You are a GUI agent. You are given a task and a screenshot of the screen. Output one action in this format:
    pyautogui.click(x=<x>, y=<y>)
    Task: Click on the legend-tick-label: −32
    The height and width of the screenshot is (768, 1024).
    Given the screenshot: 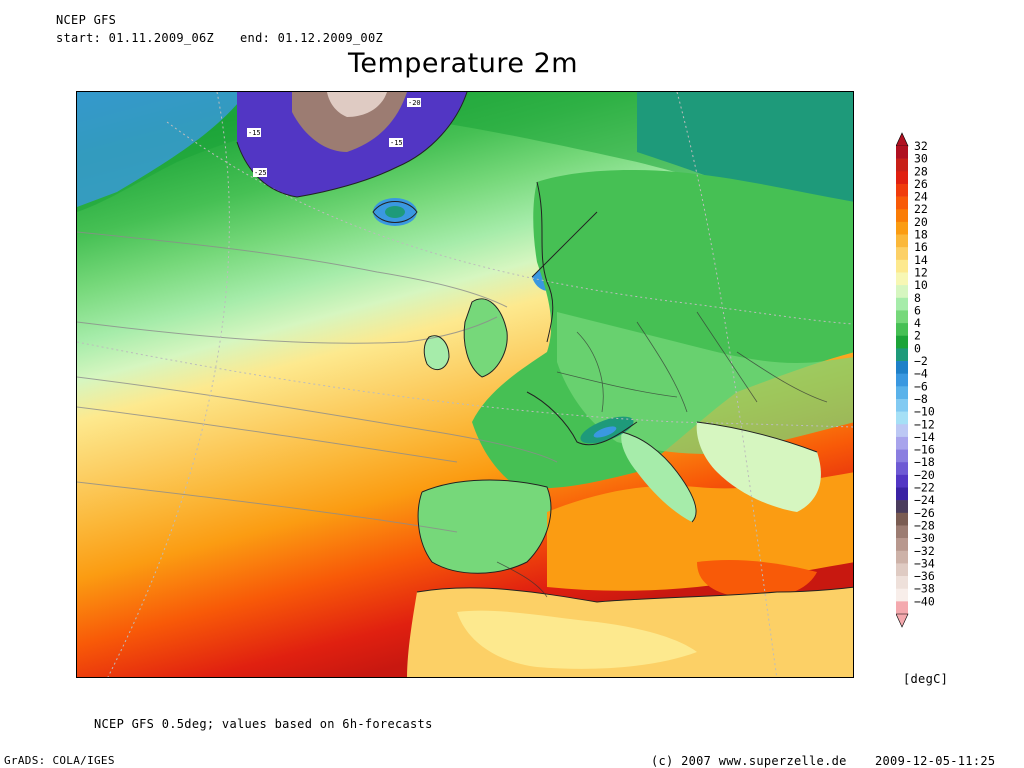 What is the action you would take?
    pyautogui.click(x=924, y=551)
    